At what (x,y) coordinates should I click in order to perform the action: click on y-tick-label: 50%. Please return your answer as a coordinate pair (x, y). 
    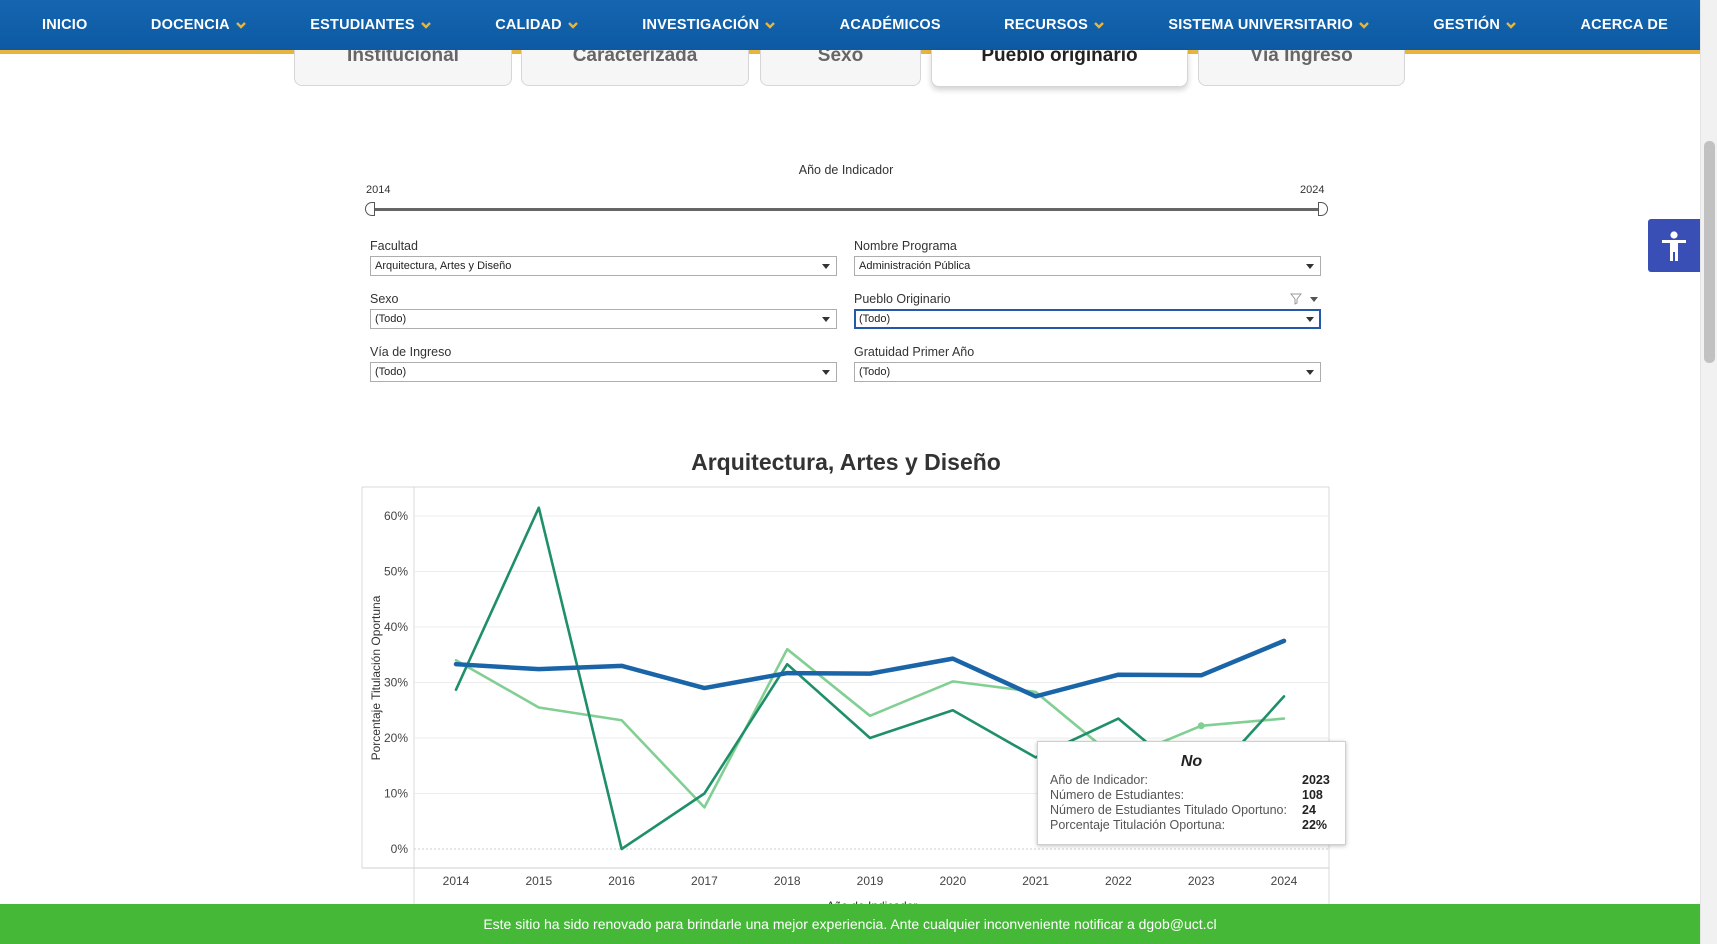
    Looking at the image, I should click on (396, 572).